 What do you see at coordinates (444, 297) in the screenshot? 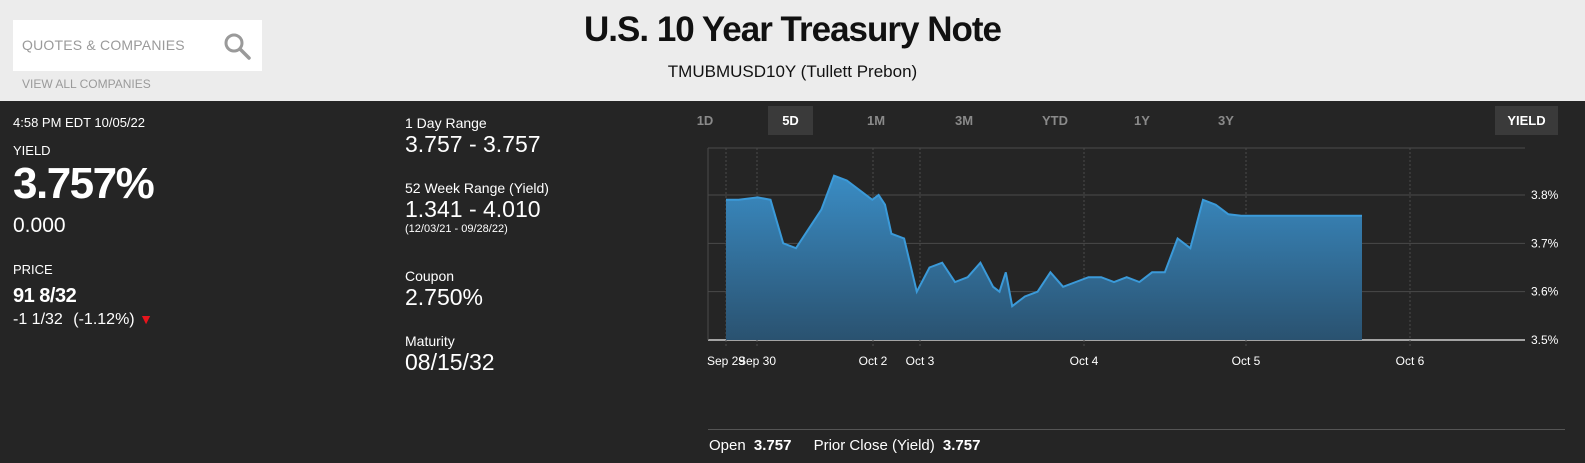
I see `coupon-value: 2.750%` at bounding box center [444, 297].